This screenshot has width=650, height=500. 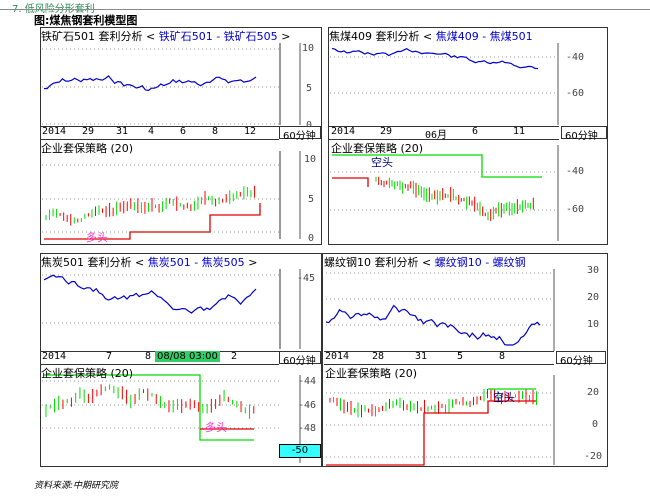 What do you see at coordinates (98, 36) in the screenshot?
I see `panel-title-prefix: 铁矿石501 套利分析 <` at bounding box center [98, 36].